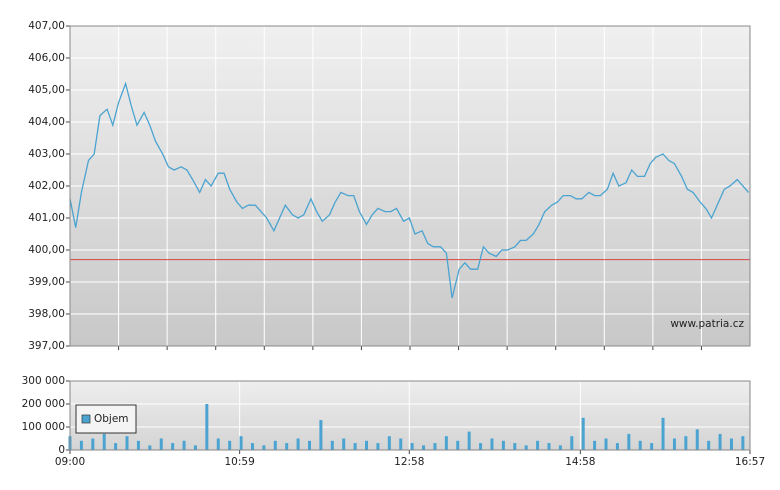 The height and width of the screenshot is (490, 780). I want to click on y-tick-label: 200 000, so click(43, 404).